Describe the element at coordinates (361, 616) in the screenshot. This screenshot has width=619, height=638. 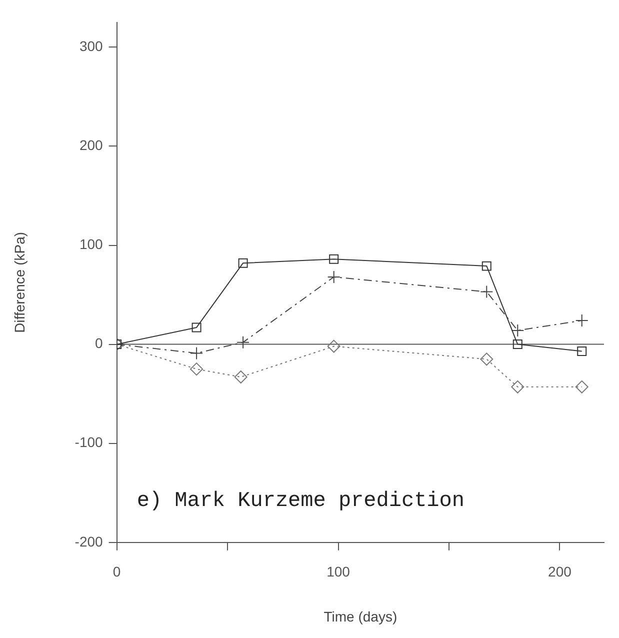
I see `x-axis-title: Time (days)` at that location.